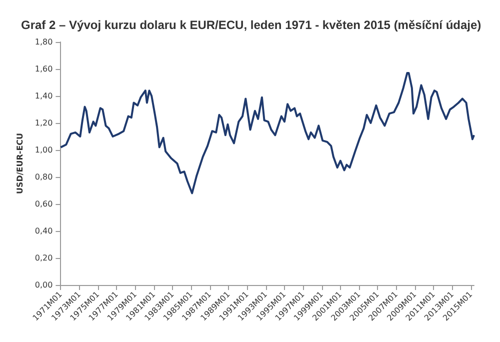 The image size is (500, 342). I want to click on y-tick-label: 0,00, so click(43, 285).